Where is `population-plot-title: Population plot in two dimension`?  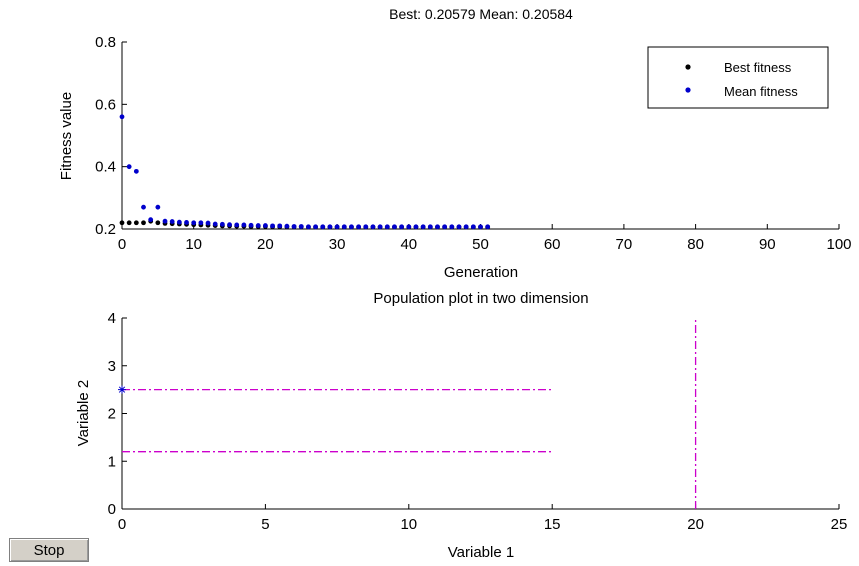
population-plot-title: Population plot in two dimension is located at coordinates (480, 298).